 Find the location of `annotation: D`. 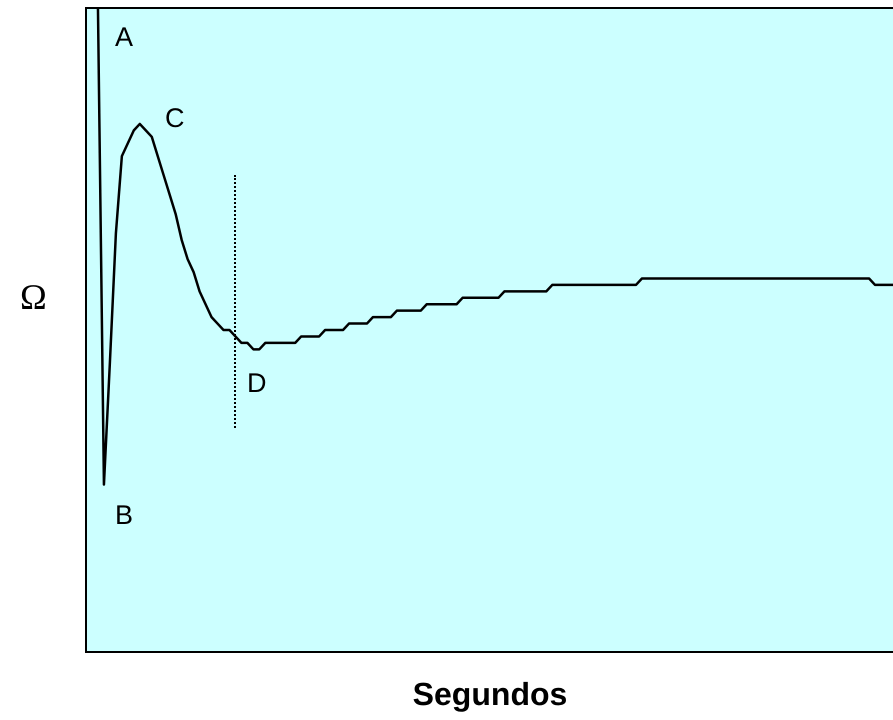

annotation: D is located at coordinates (256, 383).